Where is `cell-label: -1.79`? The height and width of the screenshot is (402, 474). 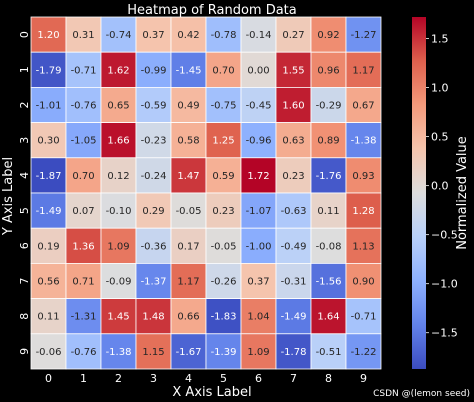 cell-label: -1.79 is located at coordinates (49, 70).